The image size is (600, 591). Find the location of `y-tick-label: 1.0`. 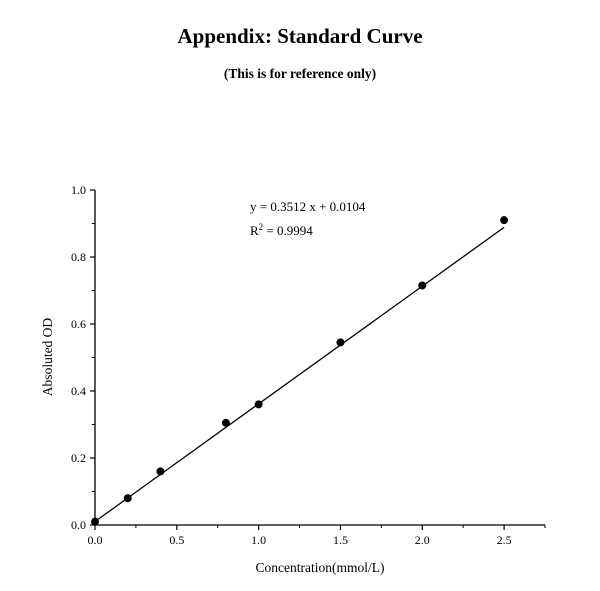

y-tick-label: 1.0 is located at coordinates (78, 190).